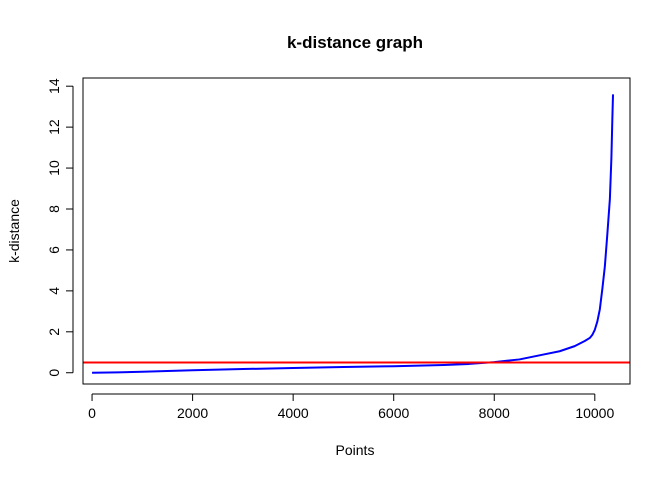 The height and width of the screenshot is (485, 672). Describe the element at coordinates (54, 86) in the screenshot. I see `y-tick-label: 14` at that location.